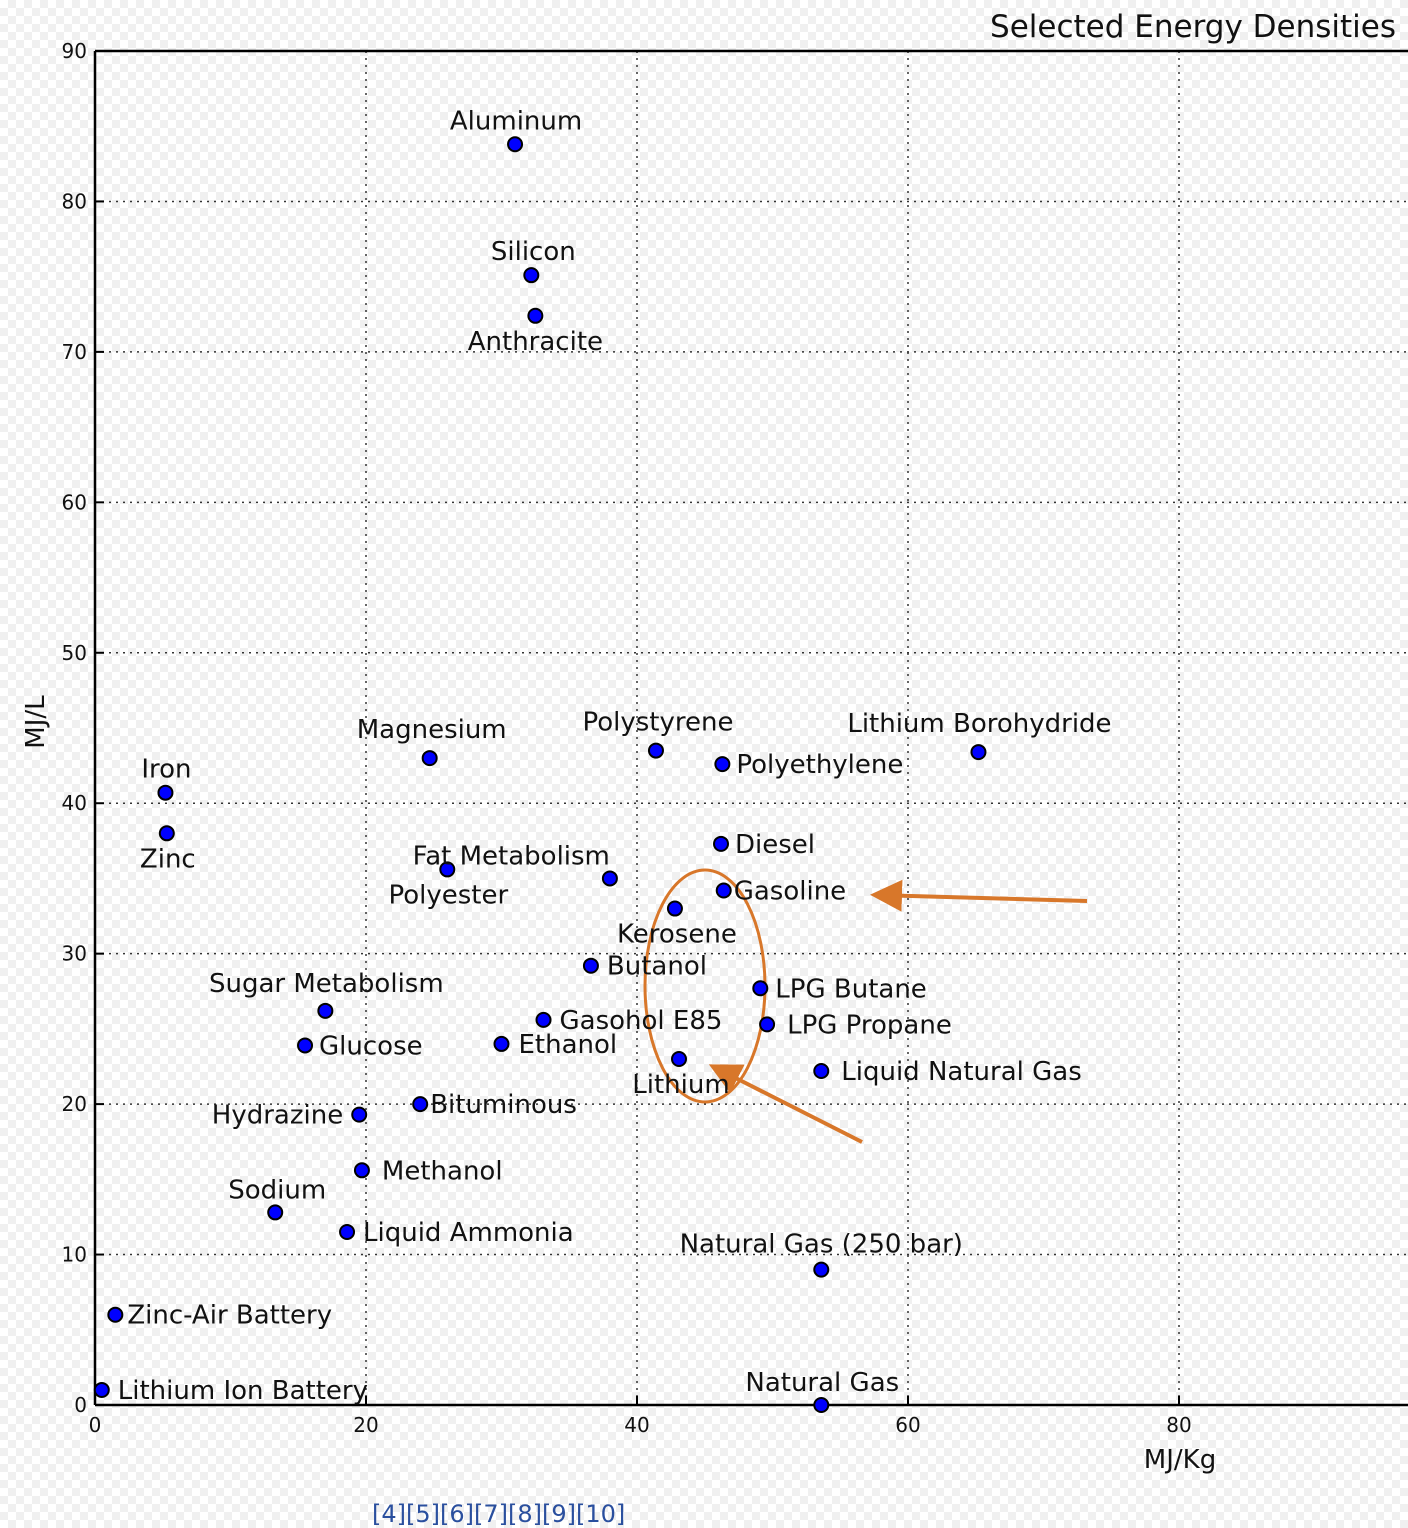 This screenshot has height=1528, width=1408. Describe the element at coordinates (243, 1391) in the screenshot. I see `label-lithium-ion-battery: Lithium Ion Battery` at that location.